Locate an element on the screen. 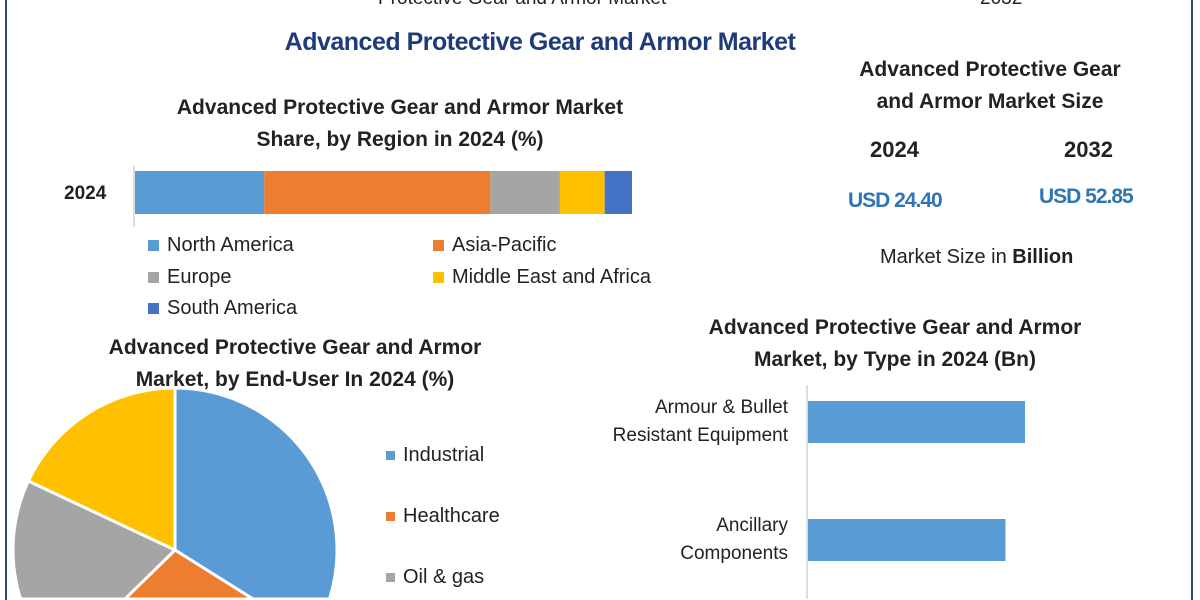 This screenshot has height=600, width=1200. market-size-title-2: and Armor Market Size is located at coordinates (990, 101).